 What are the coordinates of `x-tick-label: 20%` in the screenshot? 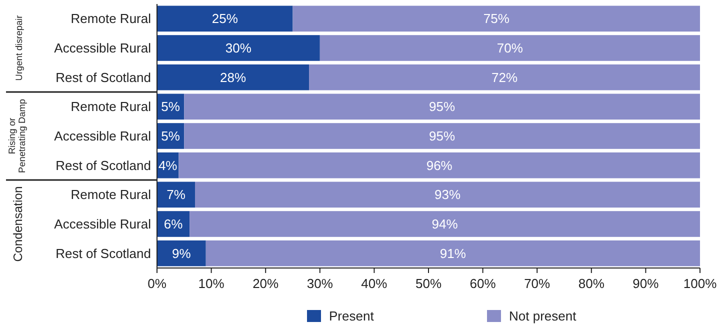 It's located at (266, 283).